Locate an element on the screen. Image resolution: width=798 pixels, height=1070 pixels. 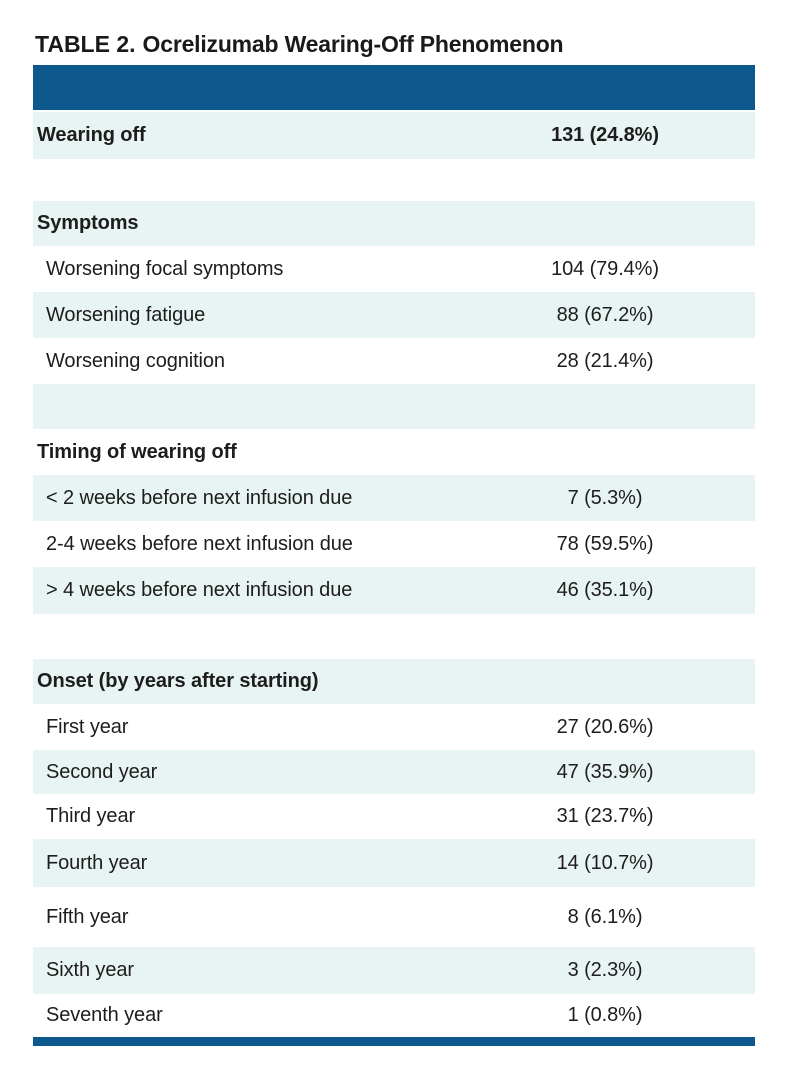
row-value: 28 (21.4%) is located at coordinates (605, 360).